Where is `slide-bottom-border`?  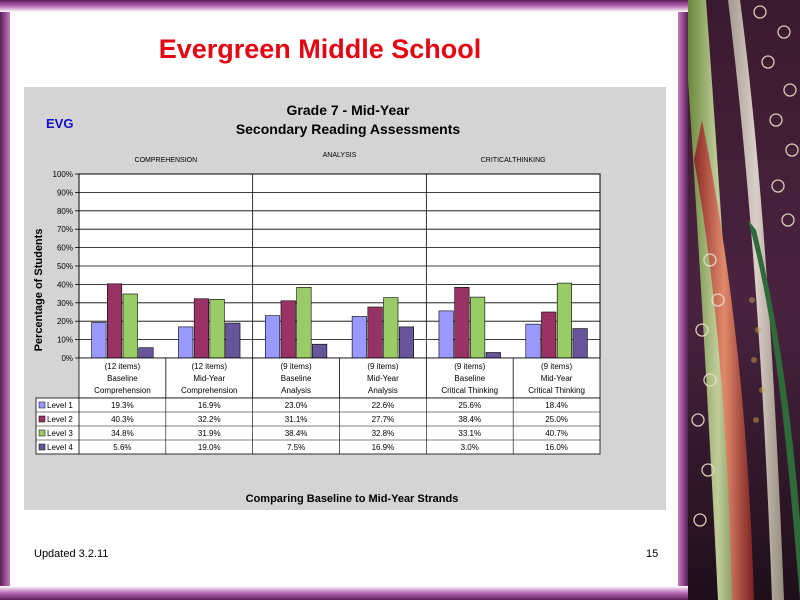 slide-bottom-border is located at coordinates (344, 593).